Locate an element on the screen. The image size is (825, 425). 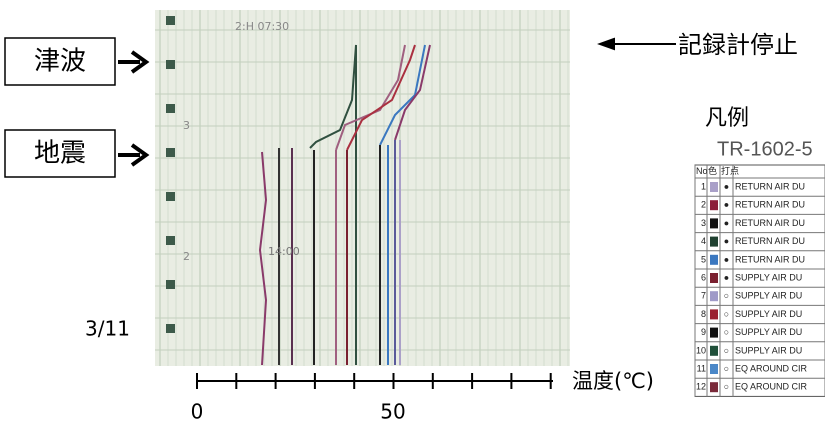
row-no: 1 is located at coordinates (703, 186).